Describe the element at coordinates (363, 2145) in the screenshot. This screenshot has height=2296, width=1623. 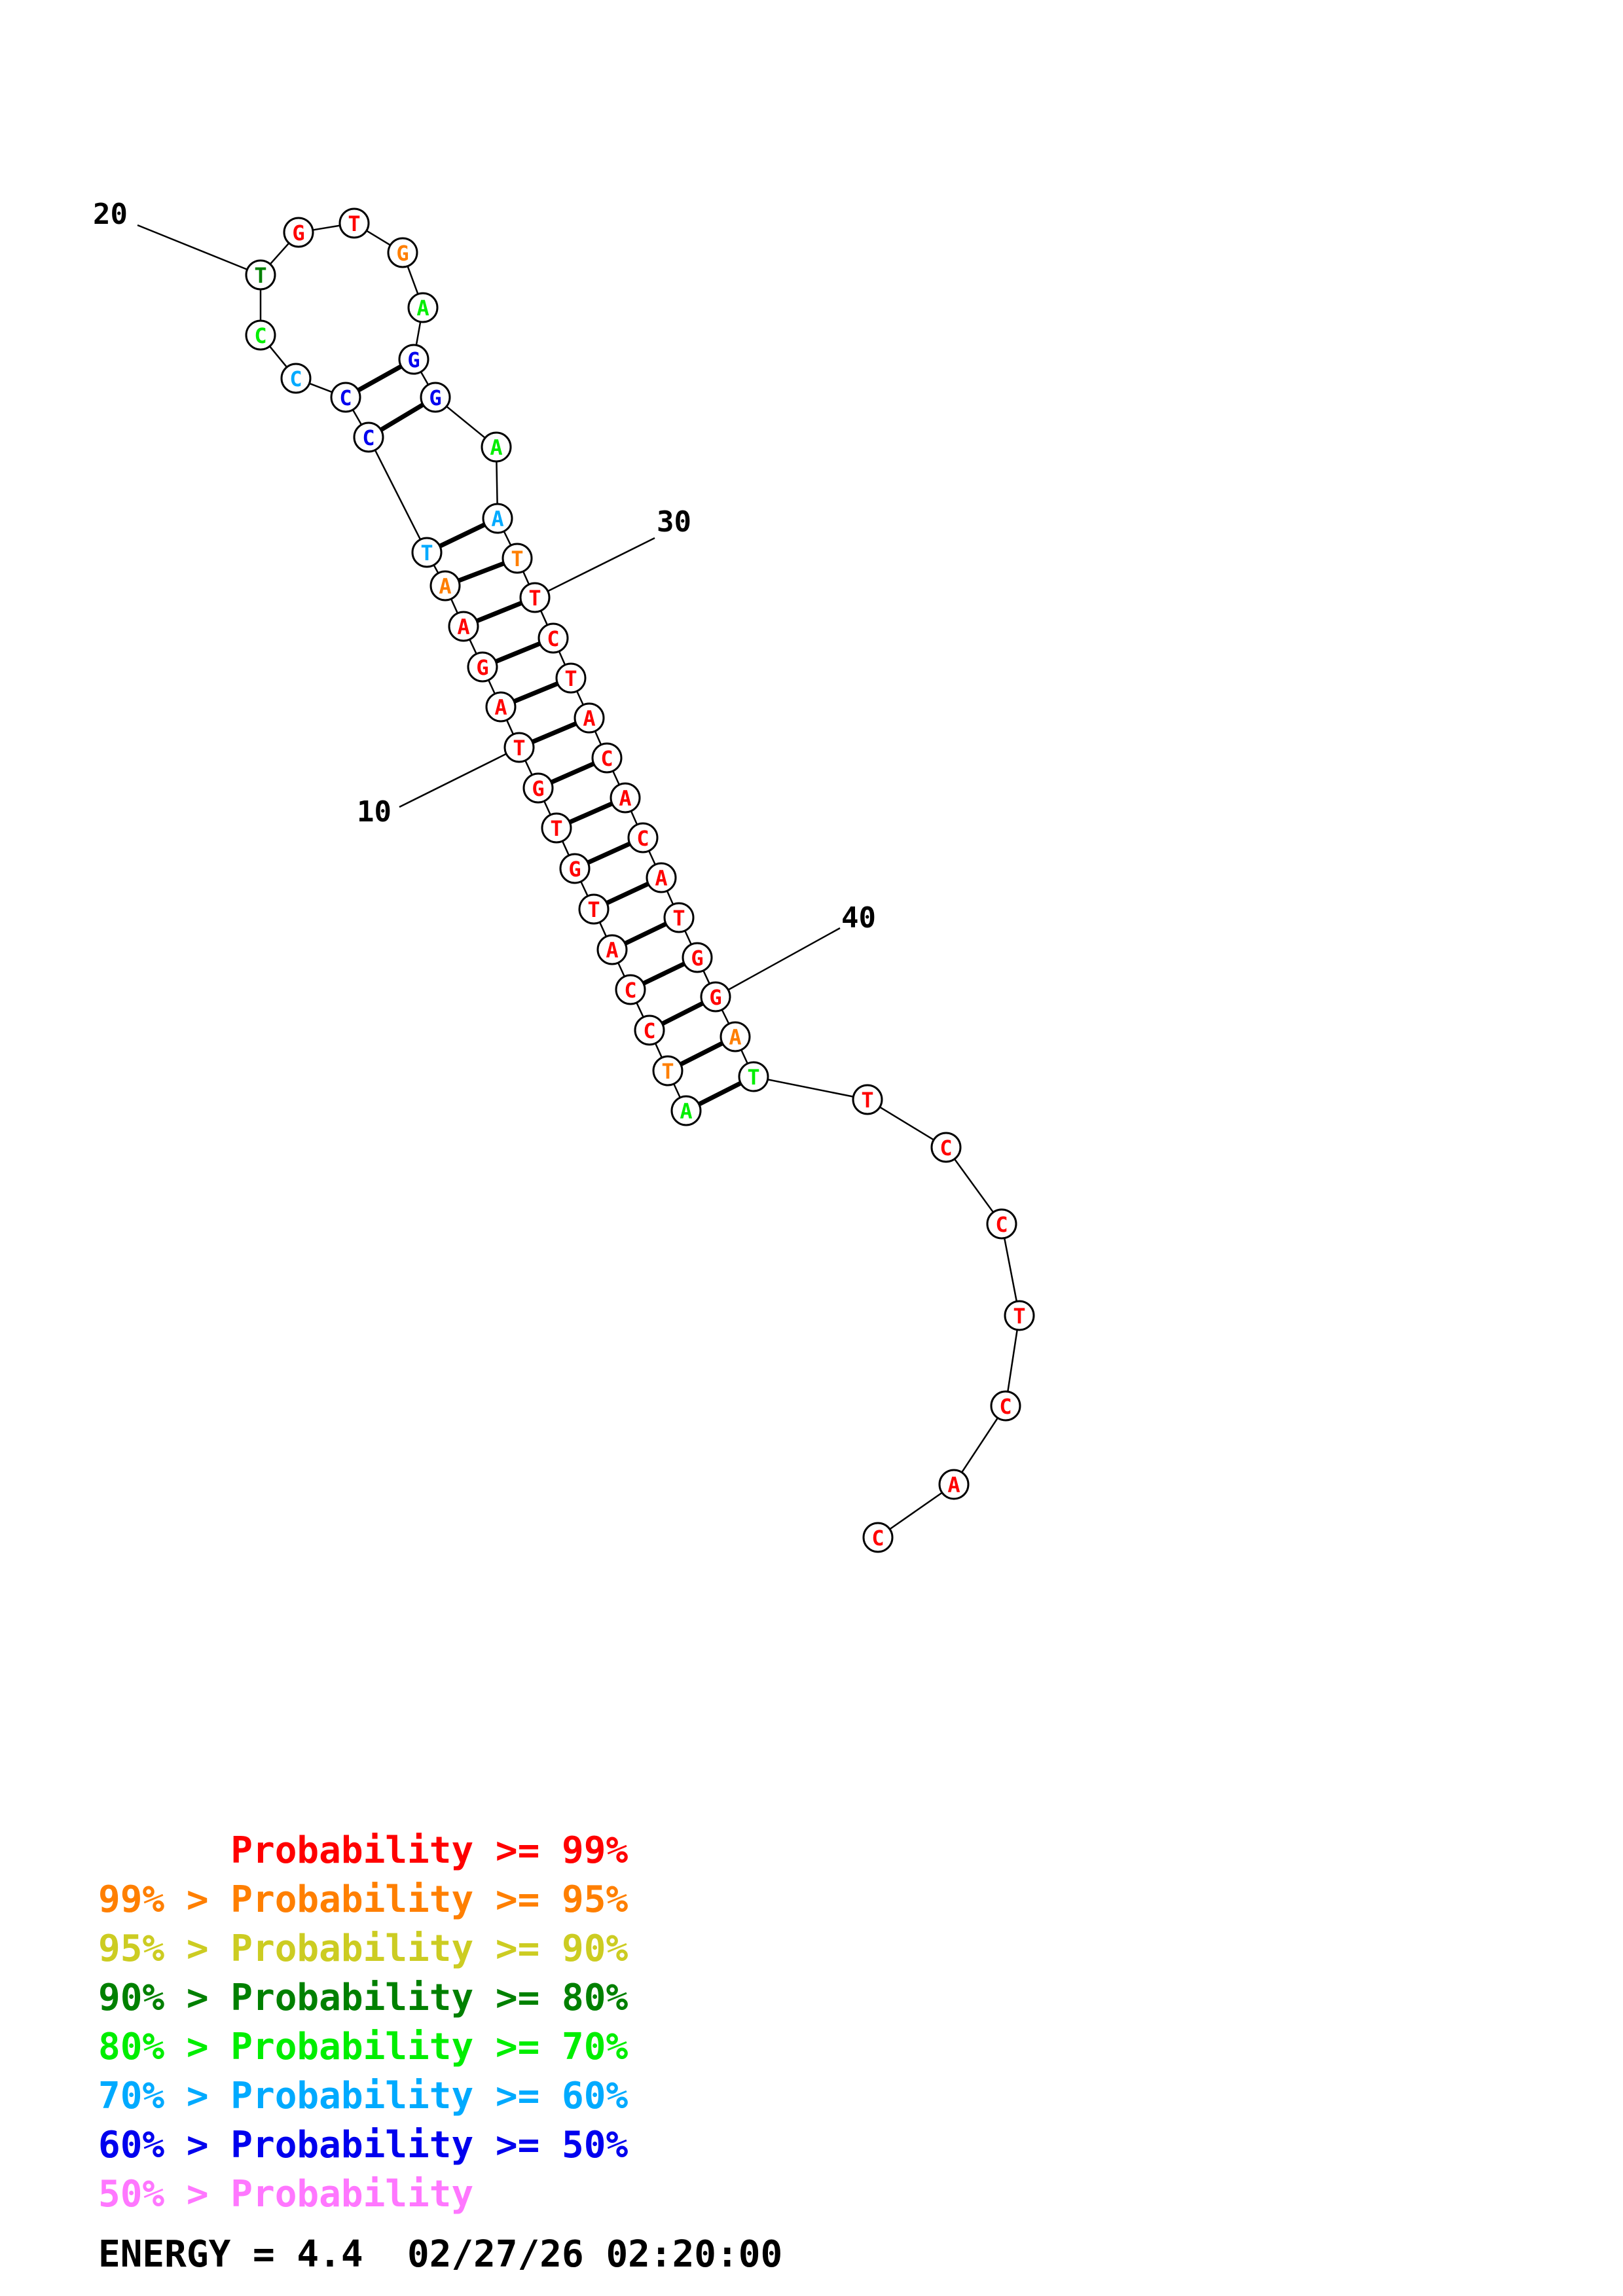
I see `legend-entry: 60% > Probability >= 50%` at that location.